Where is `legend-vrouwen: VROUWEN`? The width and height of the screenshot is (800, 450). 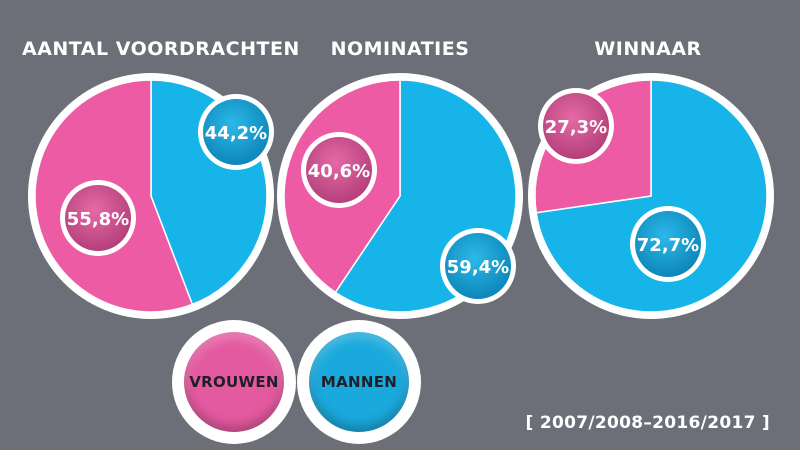 legend-vrouwen: VROUWEN is located at coordinates (234, 382).